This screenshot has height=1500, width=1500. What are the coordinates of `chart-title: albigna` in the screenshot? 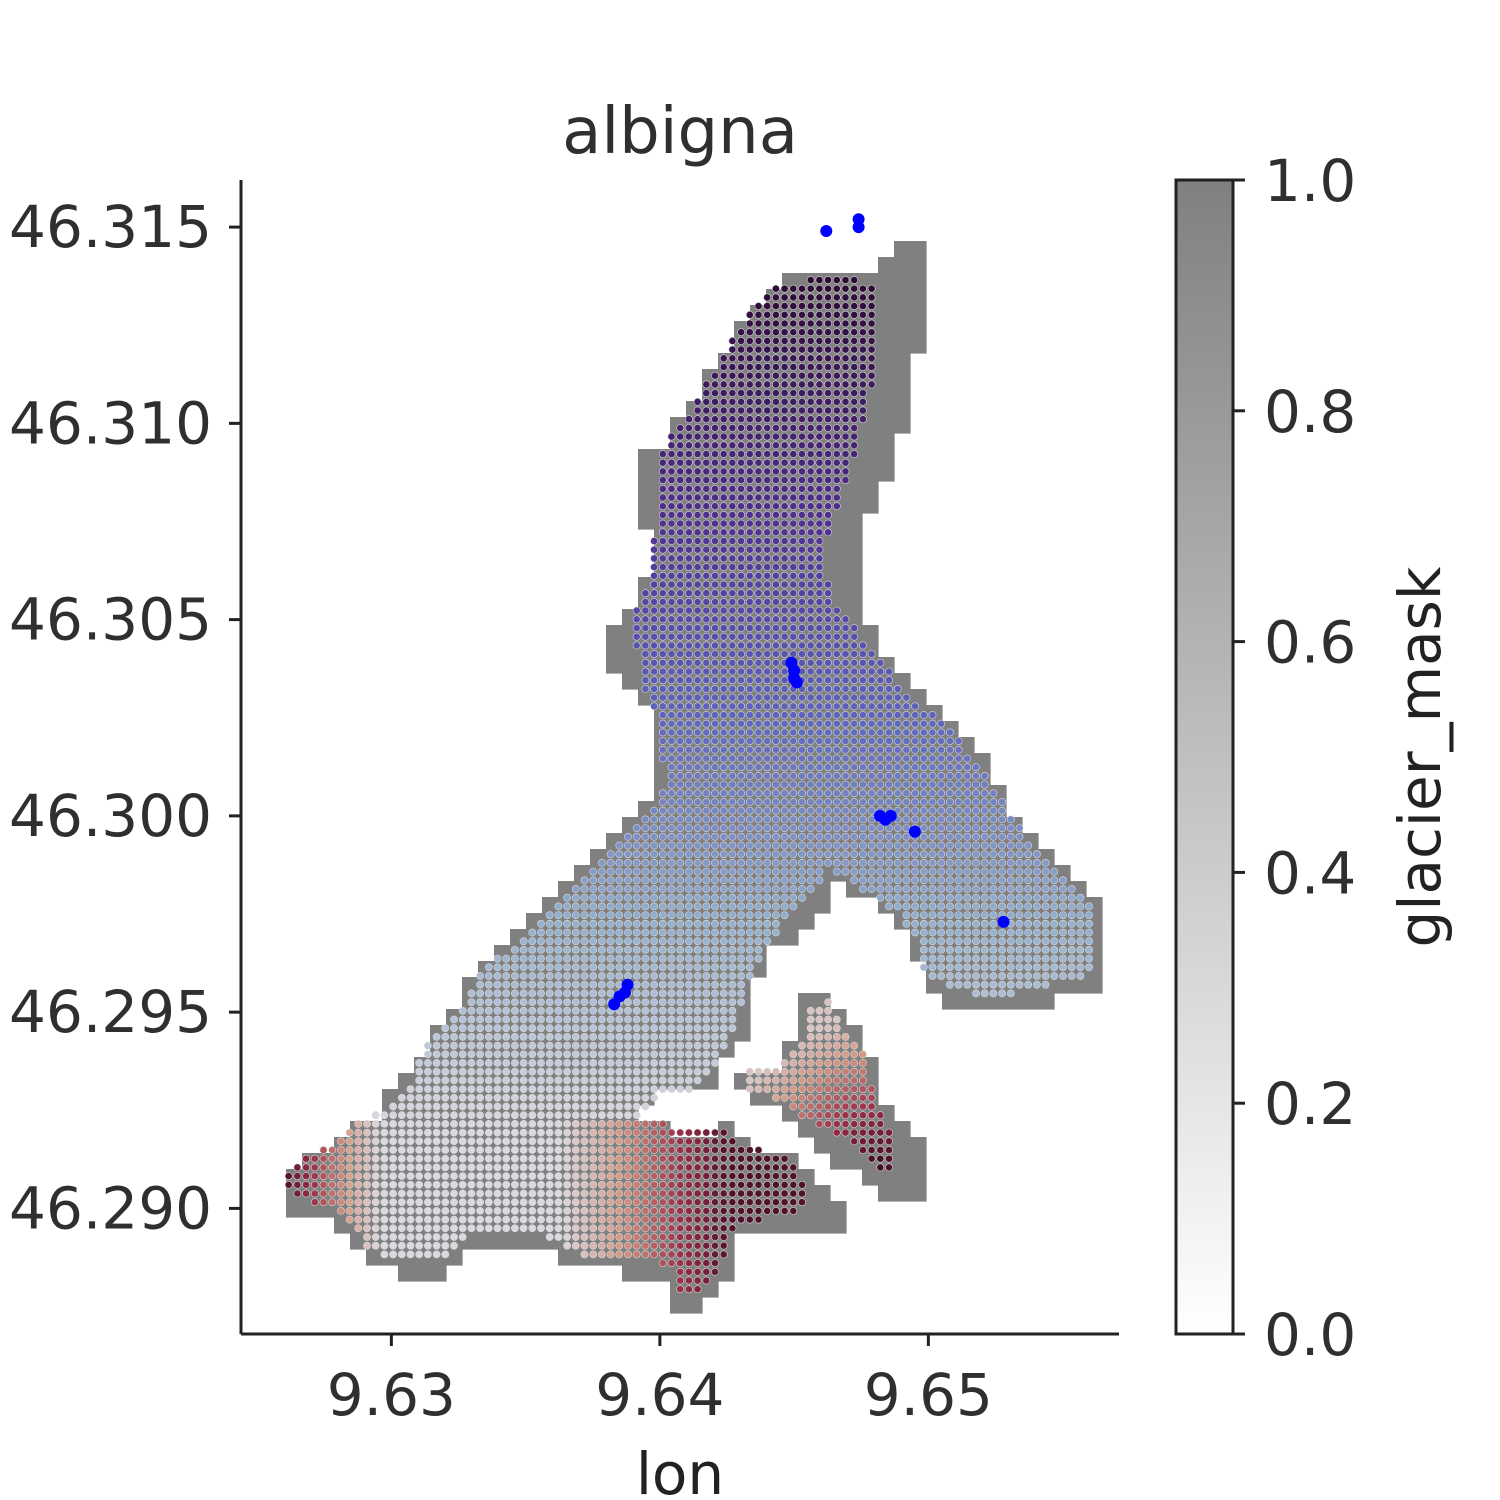 It's located at (680, 132).